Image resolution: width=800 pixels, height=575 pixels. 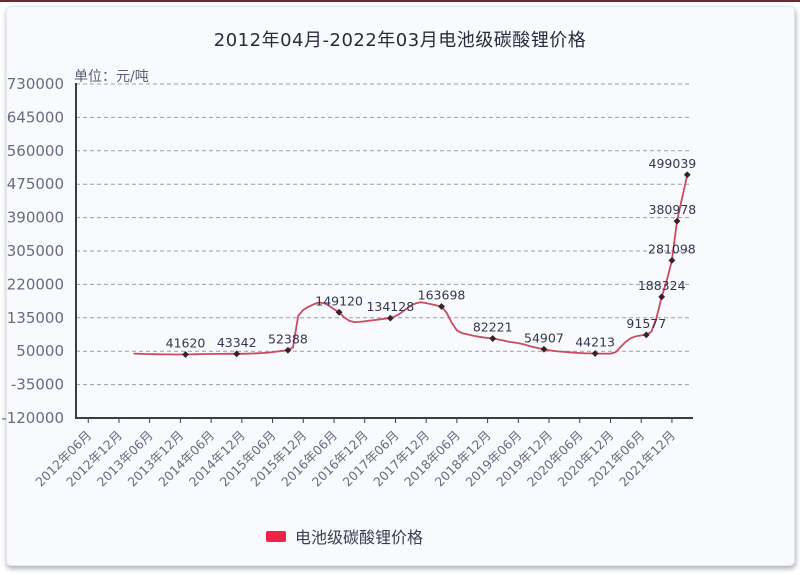 What do you see at coordinates (673, 163) in the screenshot?
I see `data-point-label: 499039` at bounding box center [673, 163].